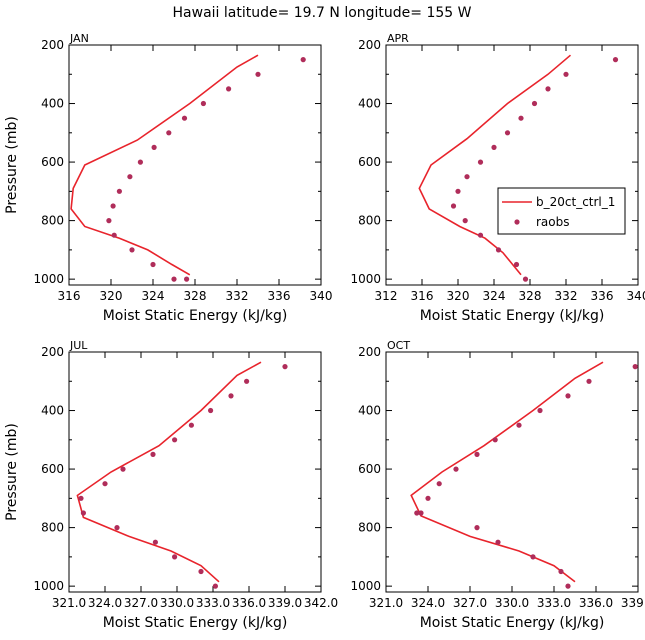 This screenshot has width=645, height=640. I want to click on y-tick-label-oct: 600, so click(369, 469).